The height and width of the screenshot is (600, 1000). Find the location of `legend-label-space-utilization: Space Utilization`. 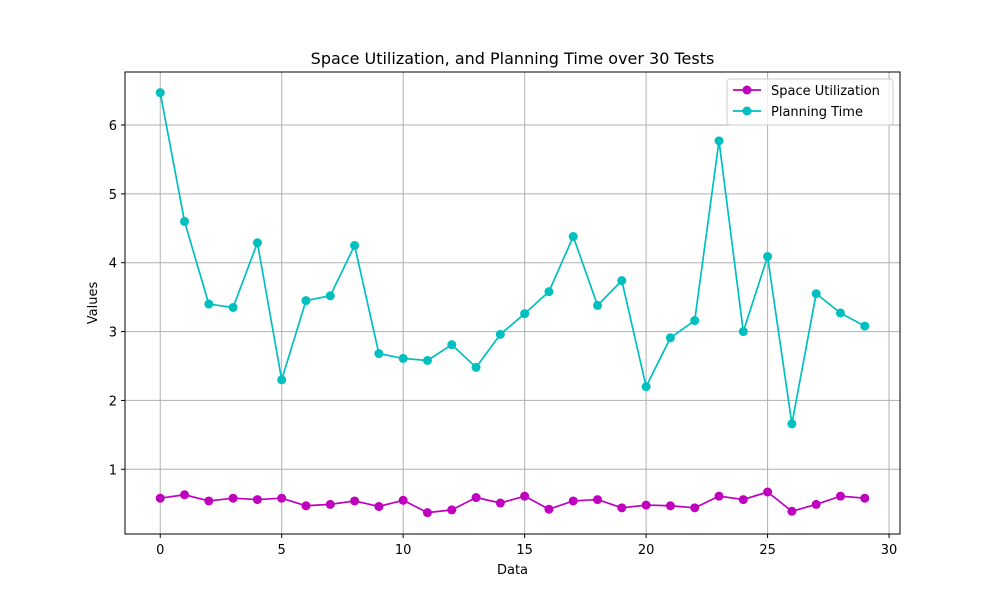

legend-label-space-utilization: Space Utilization is located at coordinates (825, 91).